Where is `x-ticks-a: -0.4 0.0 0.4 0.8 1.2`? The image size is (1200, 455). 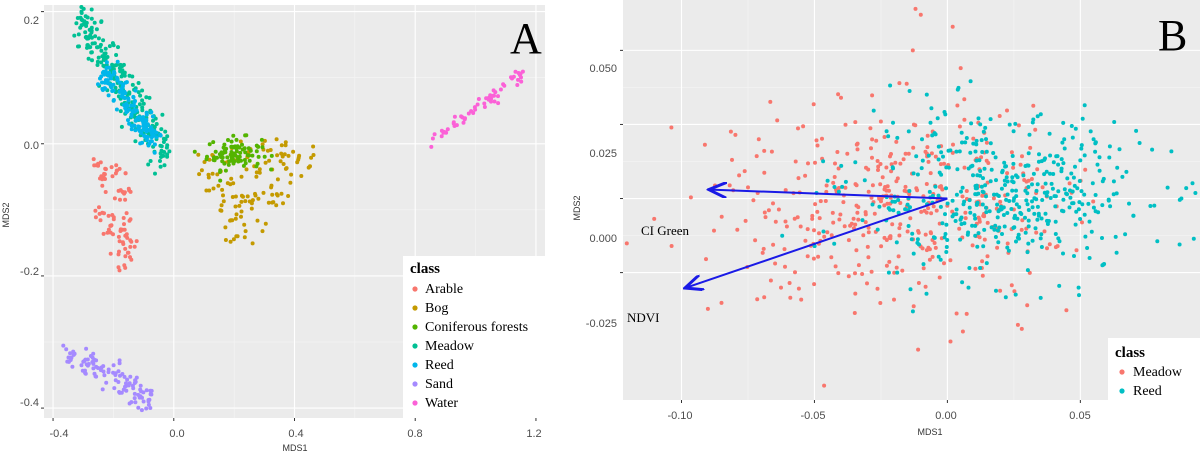
x-ticks-a: -0.4 0.0 0.4 0.8 1.2 is located at coordinates (296, 434).